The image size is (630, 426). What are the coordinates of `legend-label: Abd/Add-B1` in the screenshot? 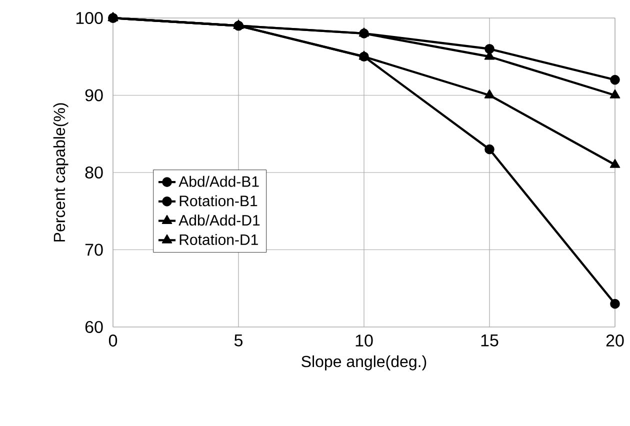 It's located at (218, 181).